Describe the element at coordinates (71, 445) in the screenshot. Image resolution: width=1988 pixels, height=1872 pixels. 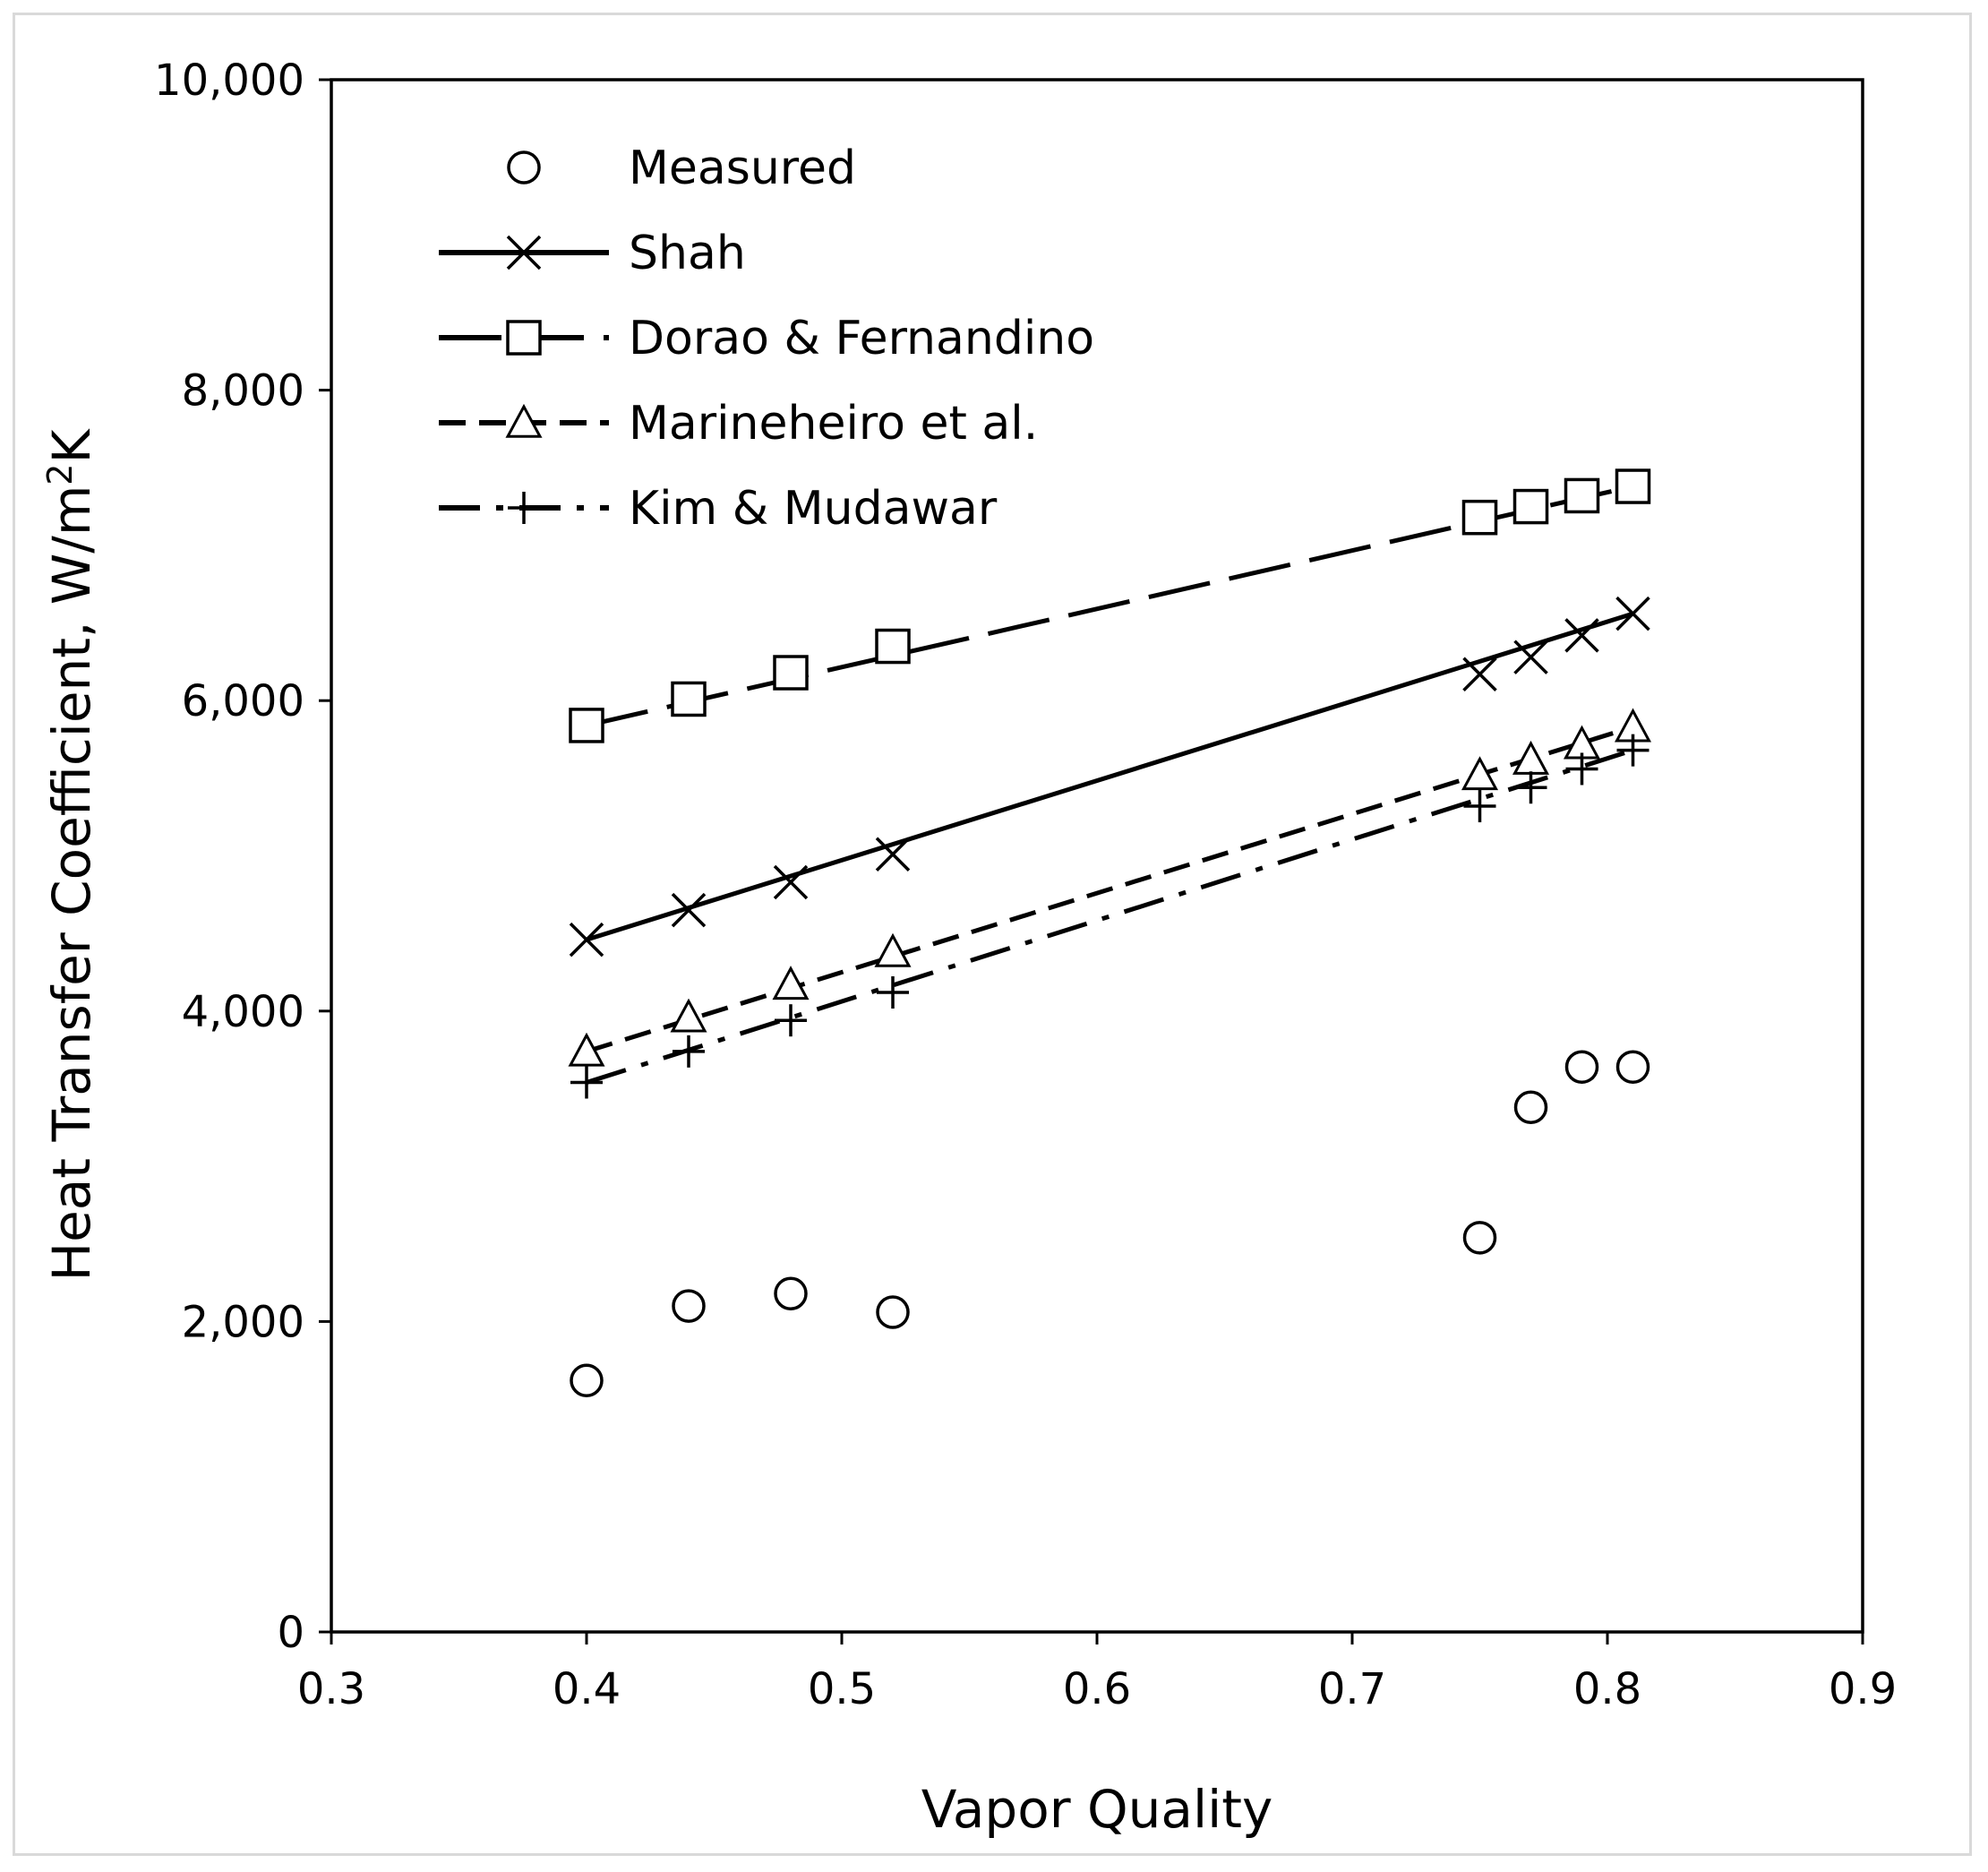
I see `y-axis-title-tail: K` at that location.